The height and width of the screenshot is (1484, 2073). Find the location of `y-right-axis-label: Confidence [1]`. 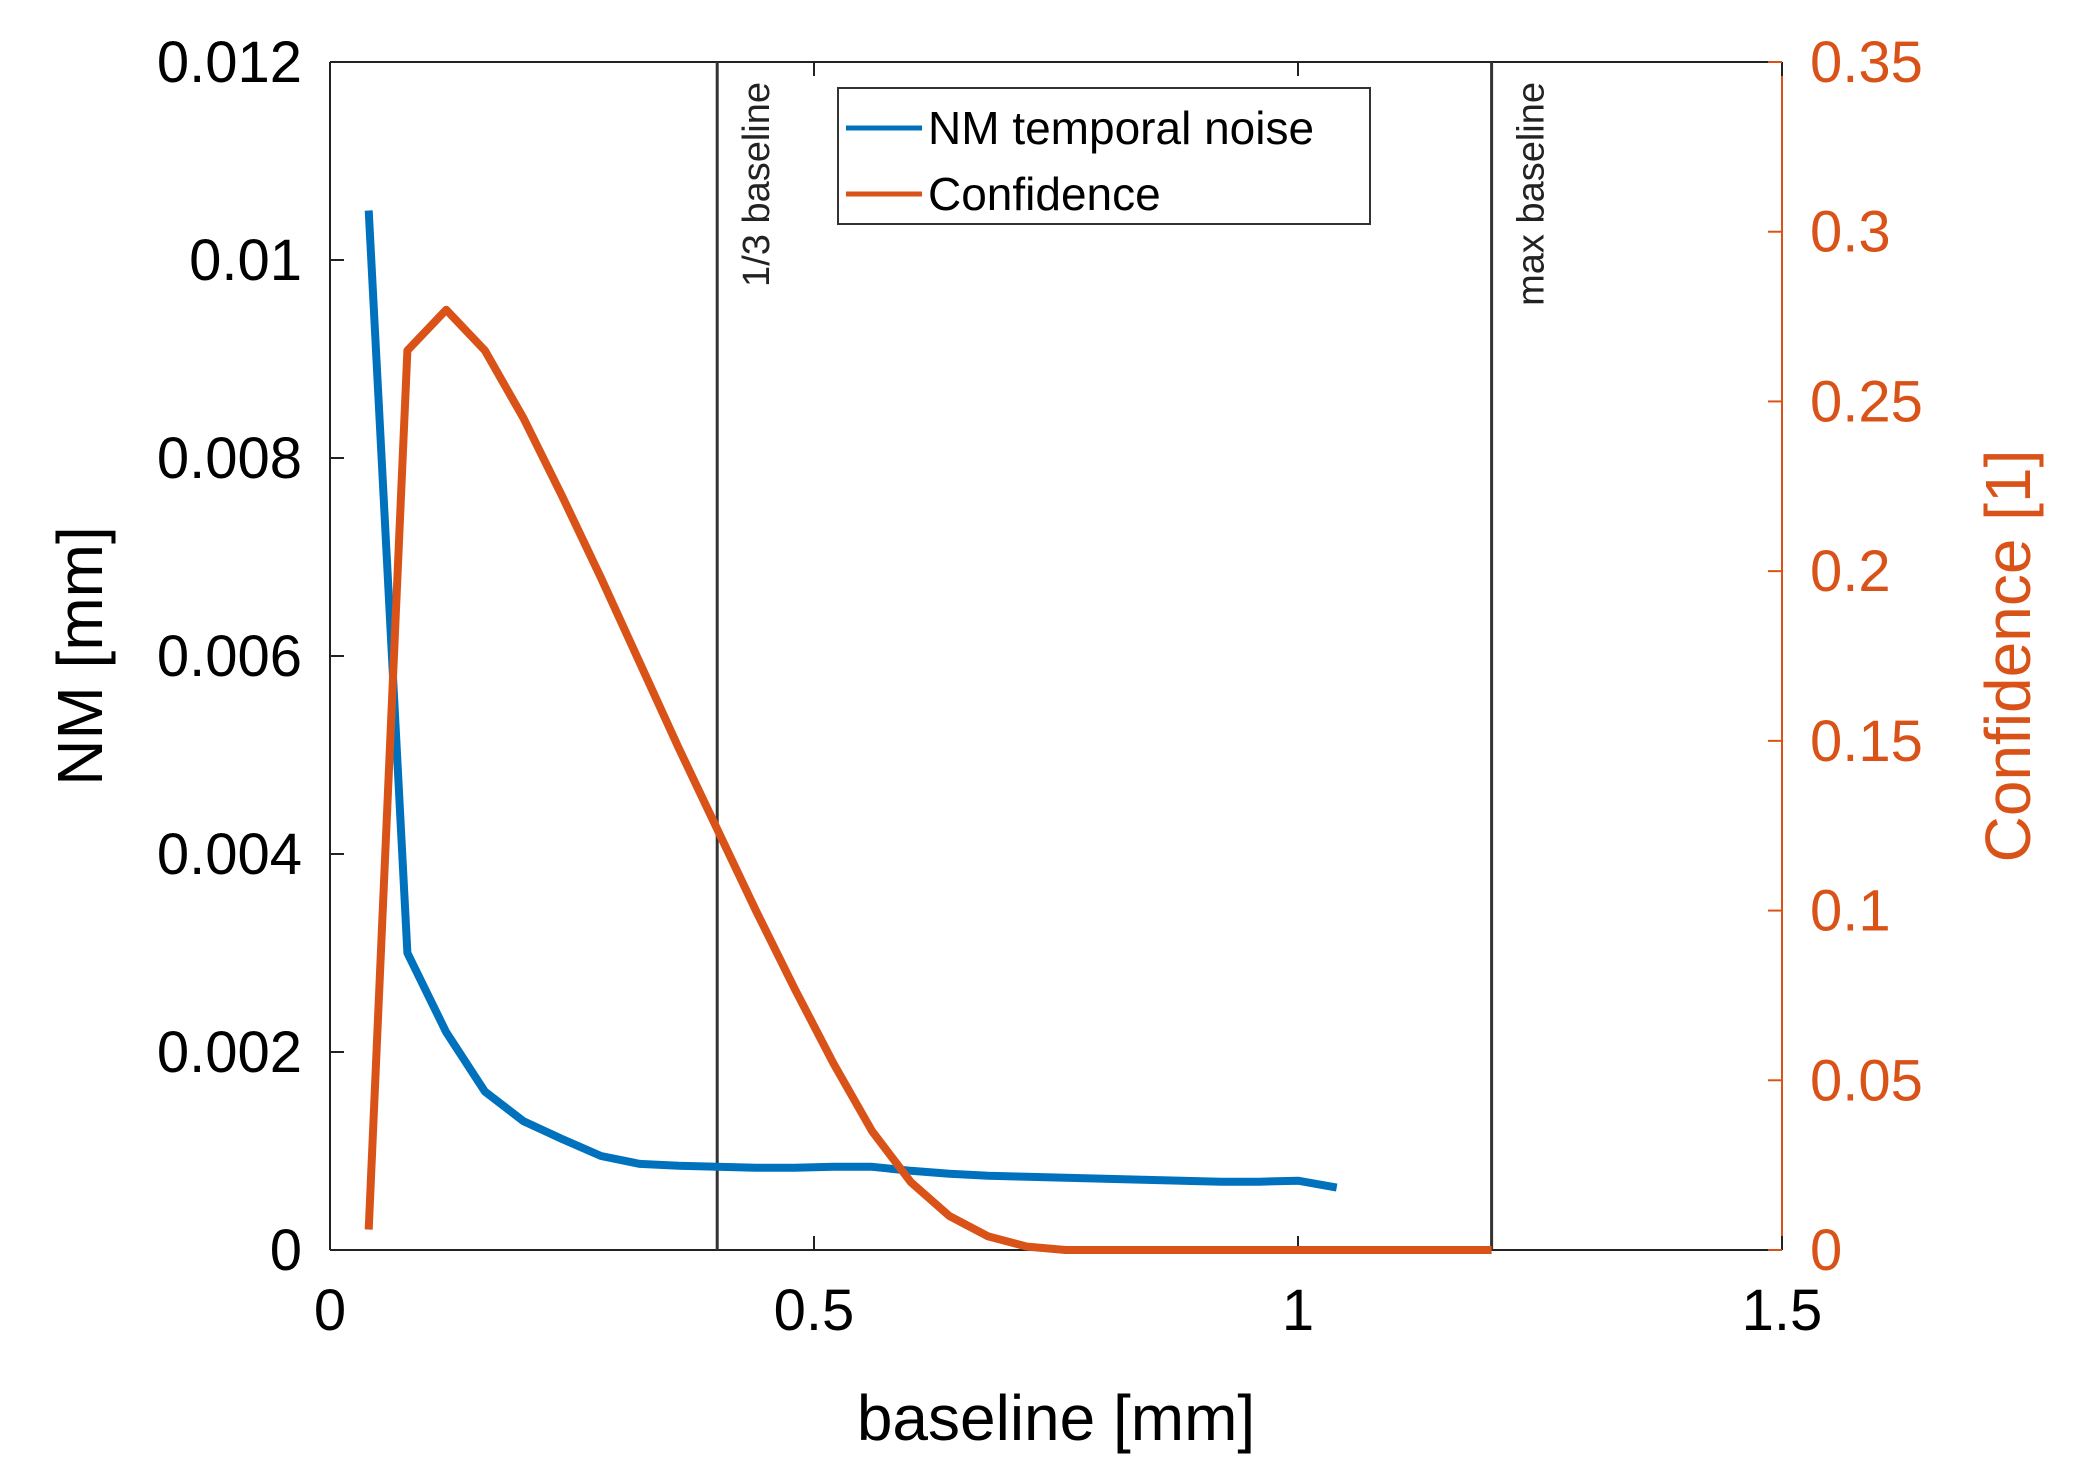

y-right-axis-label: Confidence [1] is located at coordinates (2008, 656).